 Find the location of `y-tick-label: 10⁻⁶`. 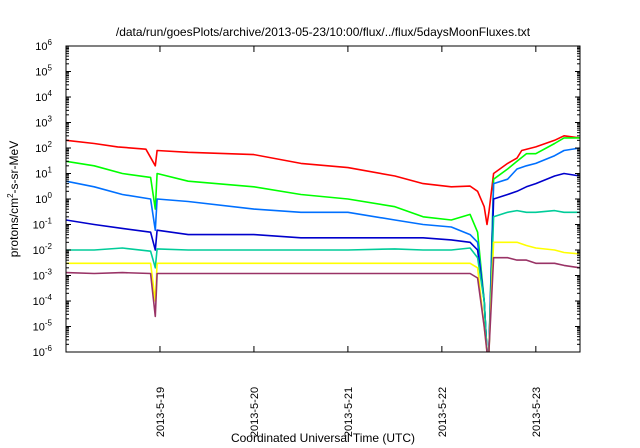

y-tick-label: 10⁻⁶ is located at coordinates (43, 351).